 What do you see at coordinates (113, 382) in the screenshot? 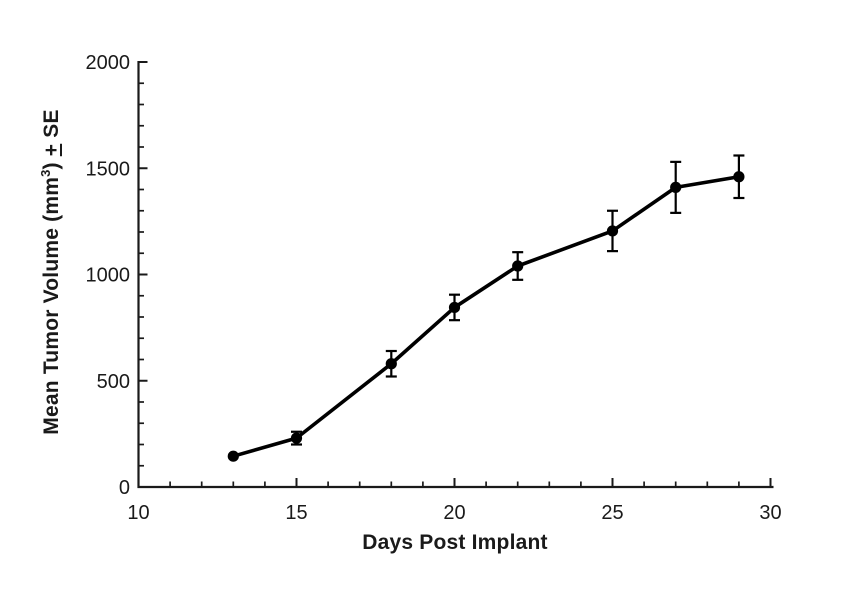
I see `y-tick-label: 500` at bounding box center [113, 382].